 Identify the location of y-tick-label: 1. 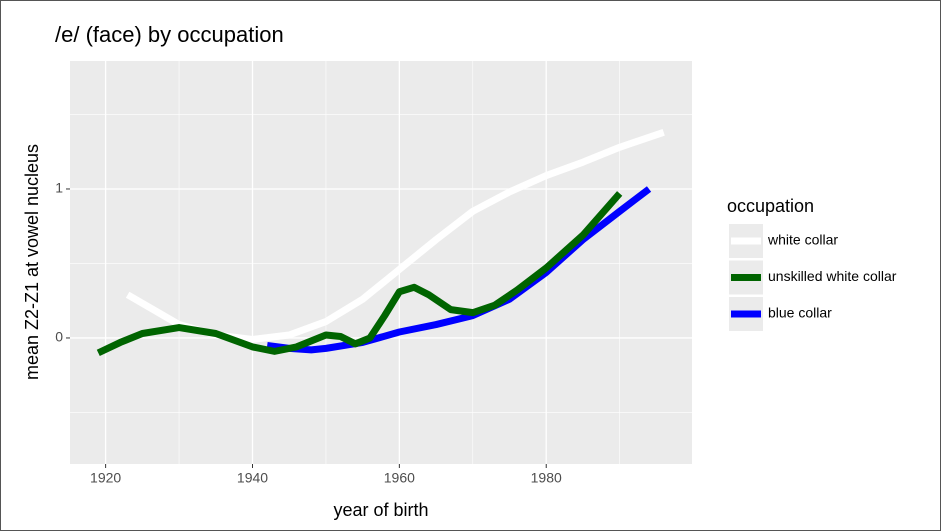
(59, 188).